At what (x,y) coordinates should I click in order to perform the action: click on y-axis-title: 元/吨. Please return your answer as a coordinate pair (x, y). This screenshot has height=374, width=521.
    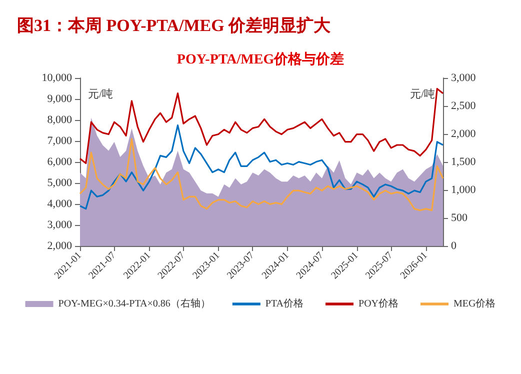
    Looking at the image, I should click on (101, 94).